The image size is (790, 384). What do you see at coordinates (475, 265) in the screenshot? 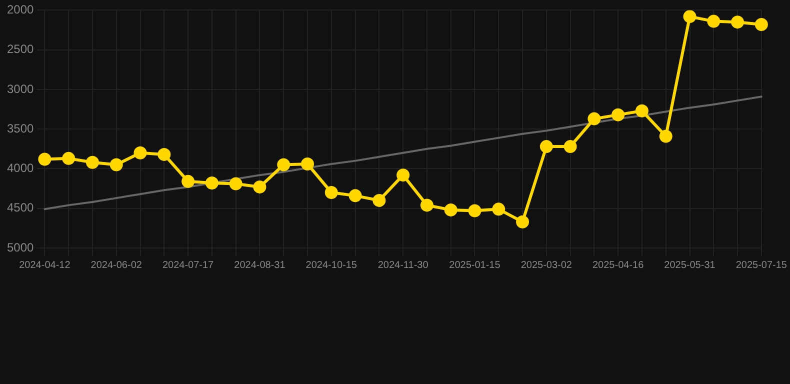
I see `x-tick-label: 2025-01-15` at bounding box center [475, 265].